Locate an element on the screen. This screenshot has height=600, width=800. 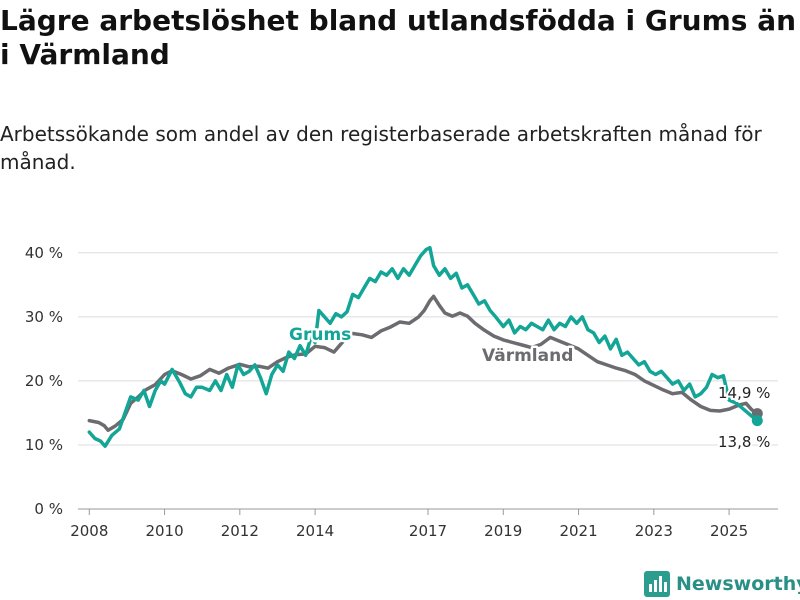
y-tick-label: 40 % is located at coordinates (44, 253).